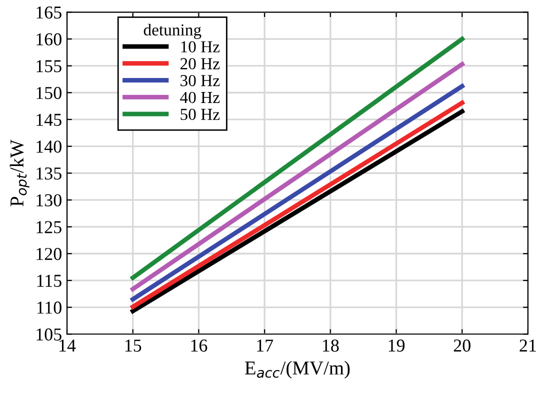 This screenshot has height=405, width=536. Describe the element at coordinates (49, 200) in the screenshot. I see `y-tick-label: 130` at that location.